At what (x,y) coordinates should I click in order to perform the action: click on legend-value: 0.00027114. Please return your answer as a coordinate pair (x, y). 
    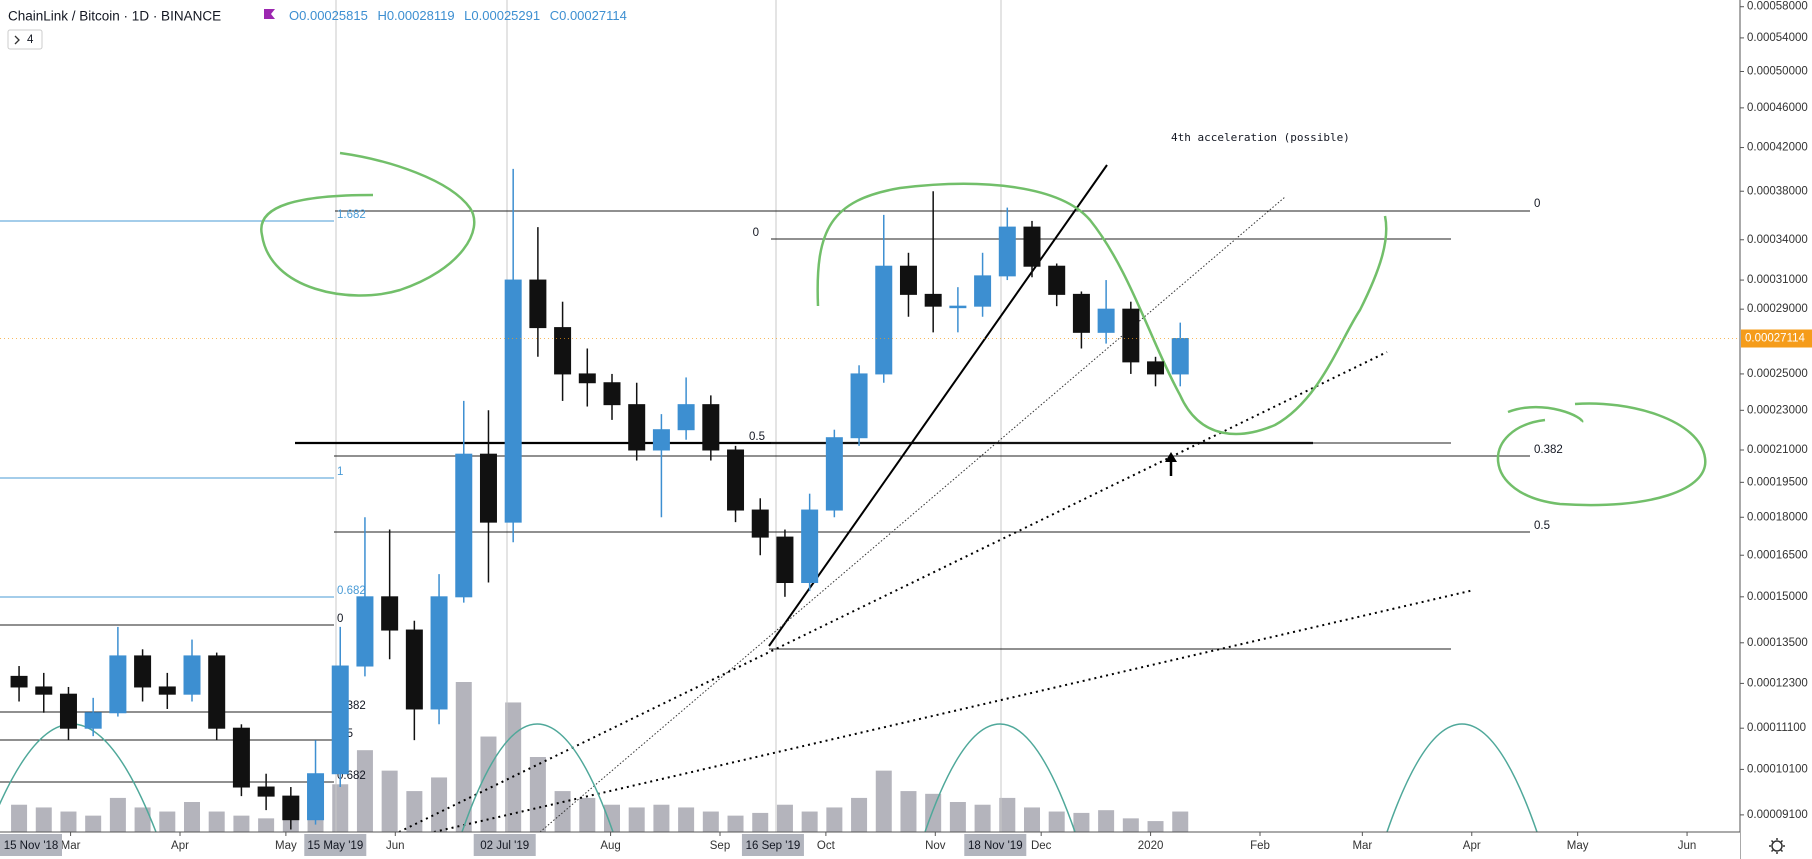
    Looking at the image, I should click on (593, 15).